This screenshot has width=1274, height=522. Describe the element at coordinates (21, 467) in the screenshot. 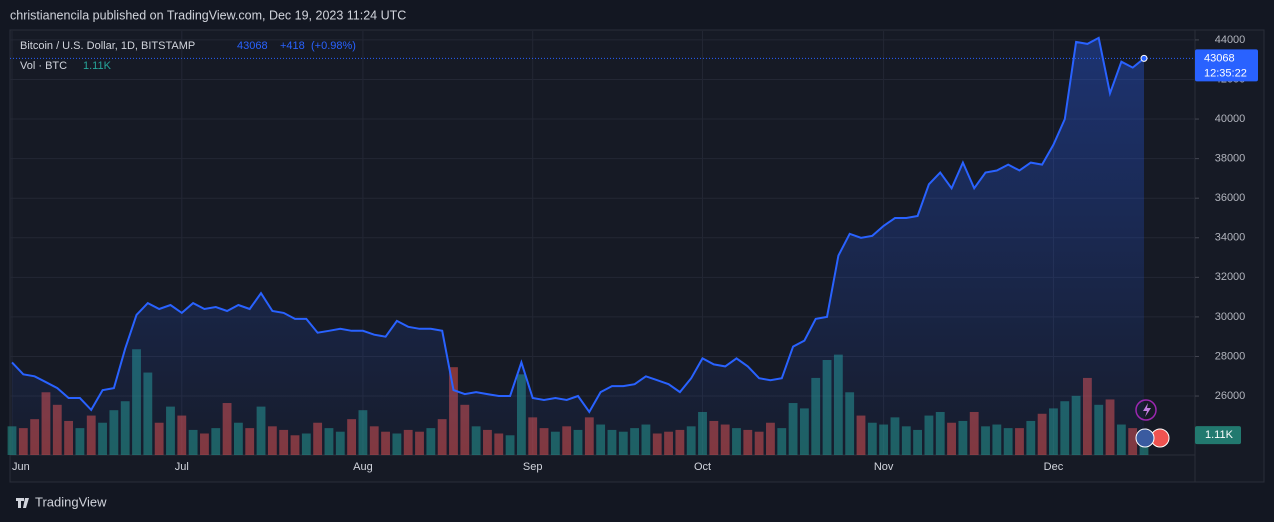

I see `x-tick-label: Jun` at that location.